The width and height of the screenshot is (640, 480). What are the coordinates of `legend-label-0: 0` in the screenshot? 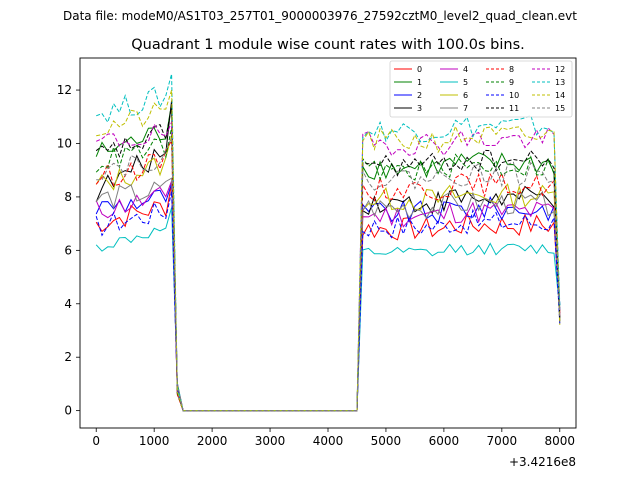 It's located at (419, 69).